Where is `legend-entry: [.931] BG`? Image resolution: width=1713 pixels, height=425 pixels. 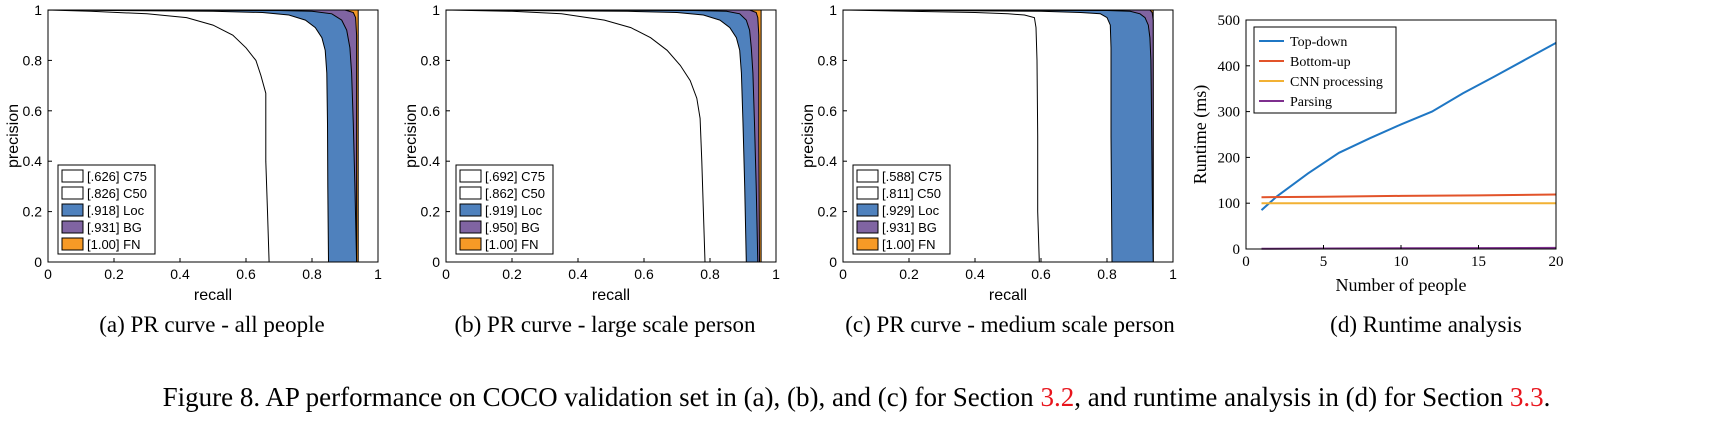 legend-entry: [.931] BG is located at coordinates (114, 227).